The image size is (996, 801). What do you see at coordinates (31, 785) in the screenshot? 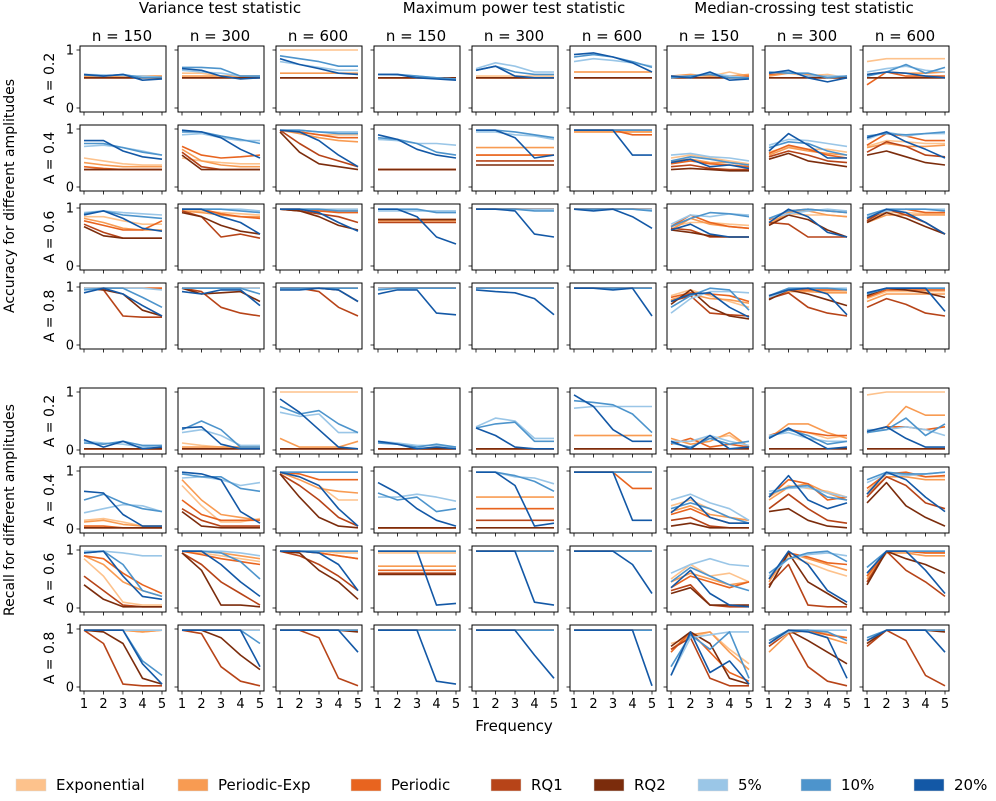
I see `legend-swatch` at bounding box center [31, 785].